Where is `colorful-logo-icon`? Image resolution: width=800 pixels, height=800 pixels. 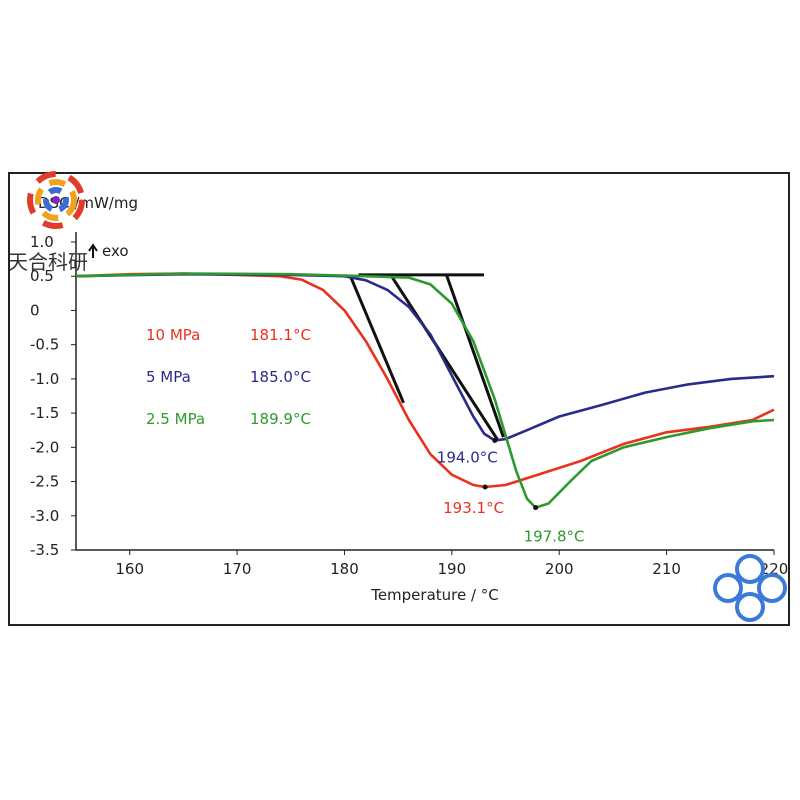
colorful-logo-icon is located at coordinates (56, 200).